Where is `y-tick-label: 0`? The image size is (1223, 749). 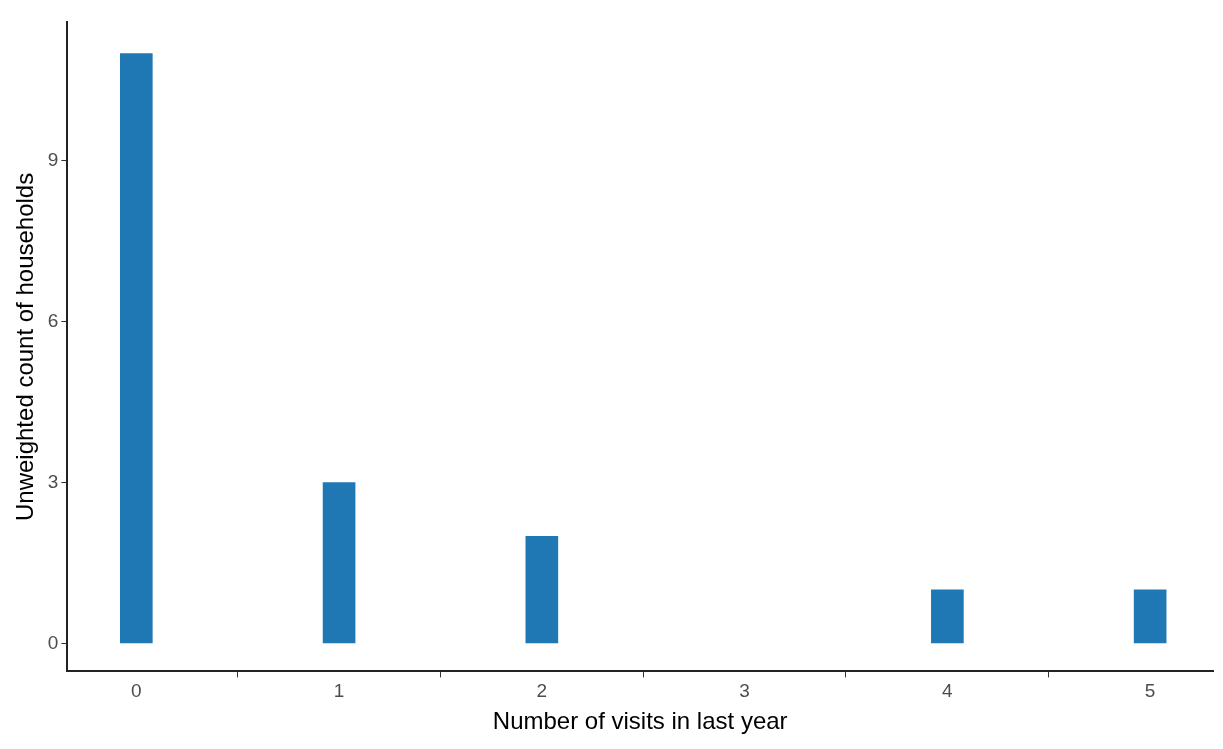
y-tick-label: 0 is located at coordinates (53, 642).